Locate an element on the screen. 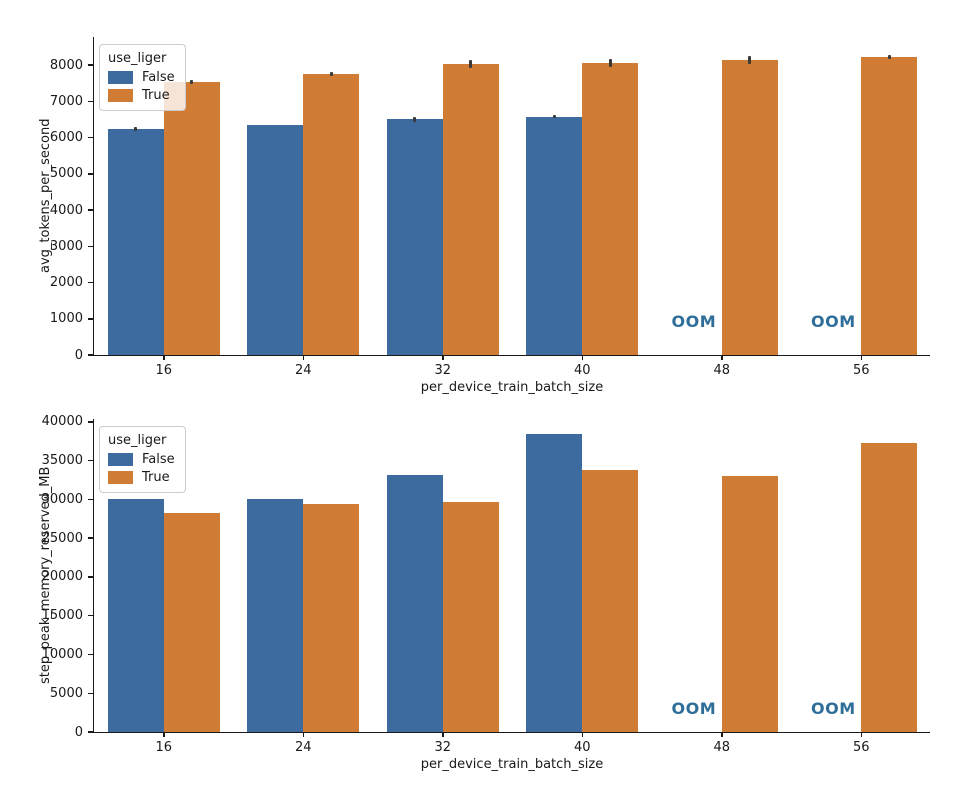 The width and height of the screenshot is (971, 809). y-tick-label: 0 is located at coordinates (78, 355).